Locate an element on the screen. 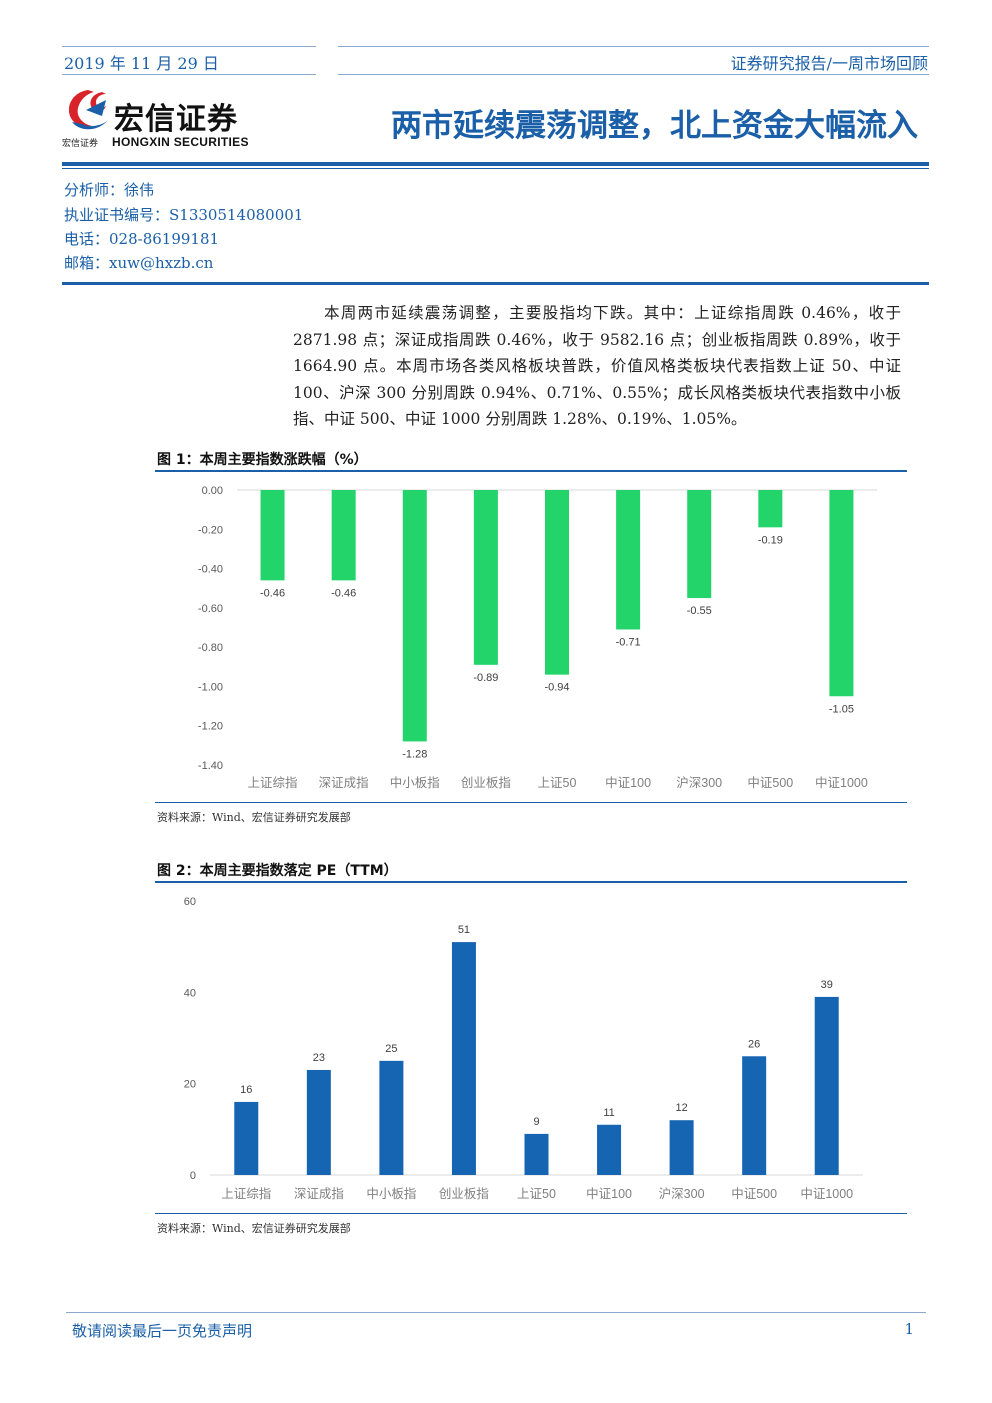  data-label: -1.28 is located at coordinates (414, 754).